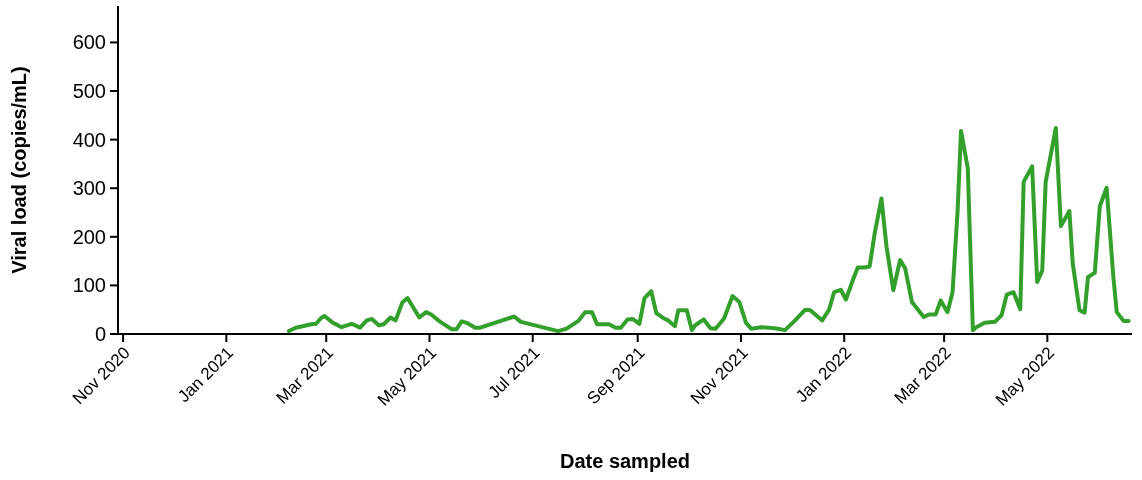 This screenshot has height=480, width=1142. I want to click on y-tick-label: 0, so click(100, 334).